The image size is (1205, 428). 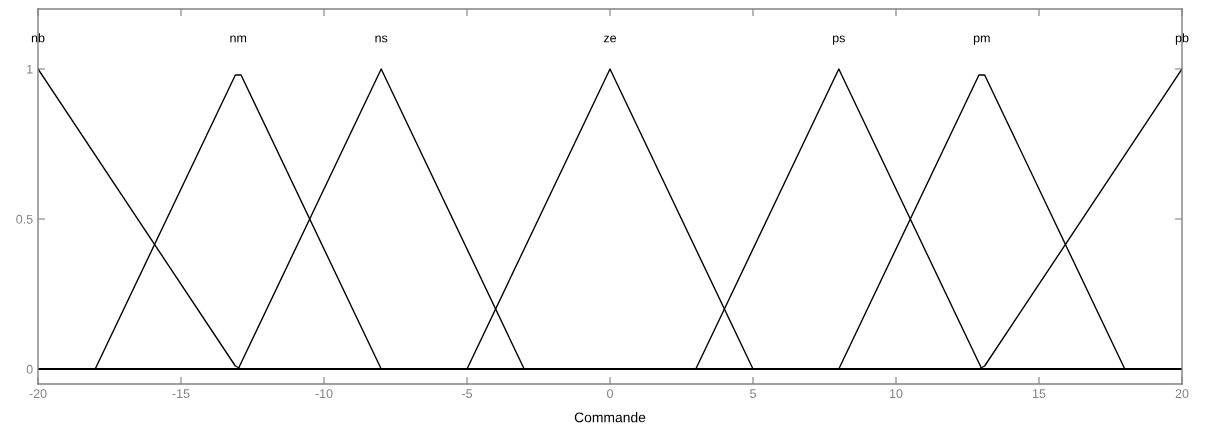 I want to click on x-tick-label: -15, so click(x=181, y=394).